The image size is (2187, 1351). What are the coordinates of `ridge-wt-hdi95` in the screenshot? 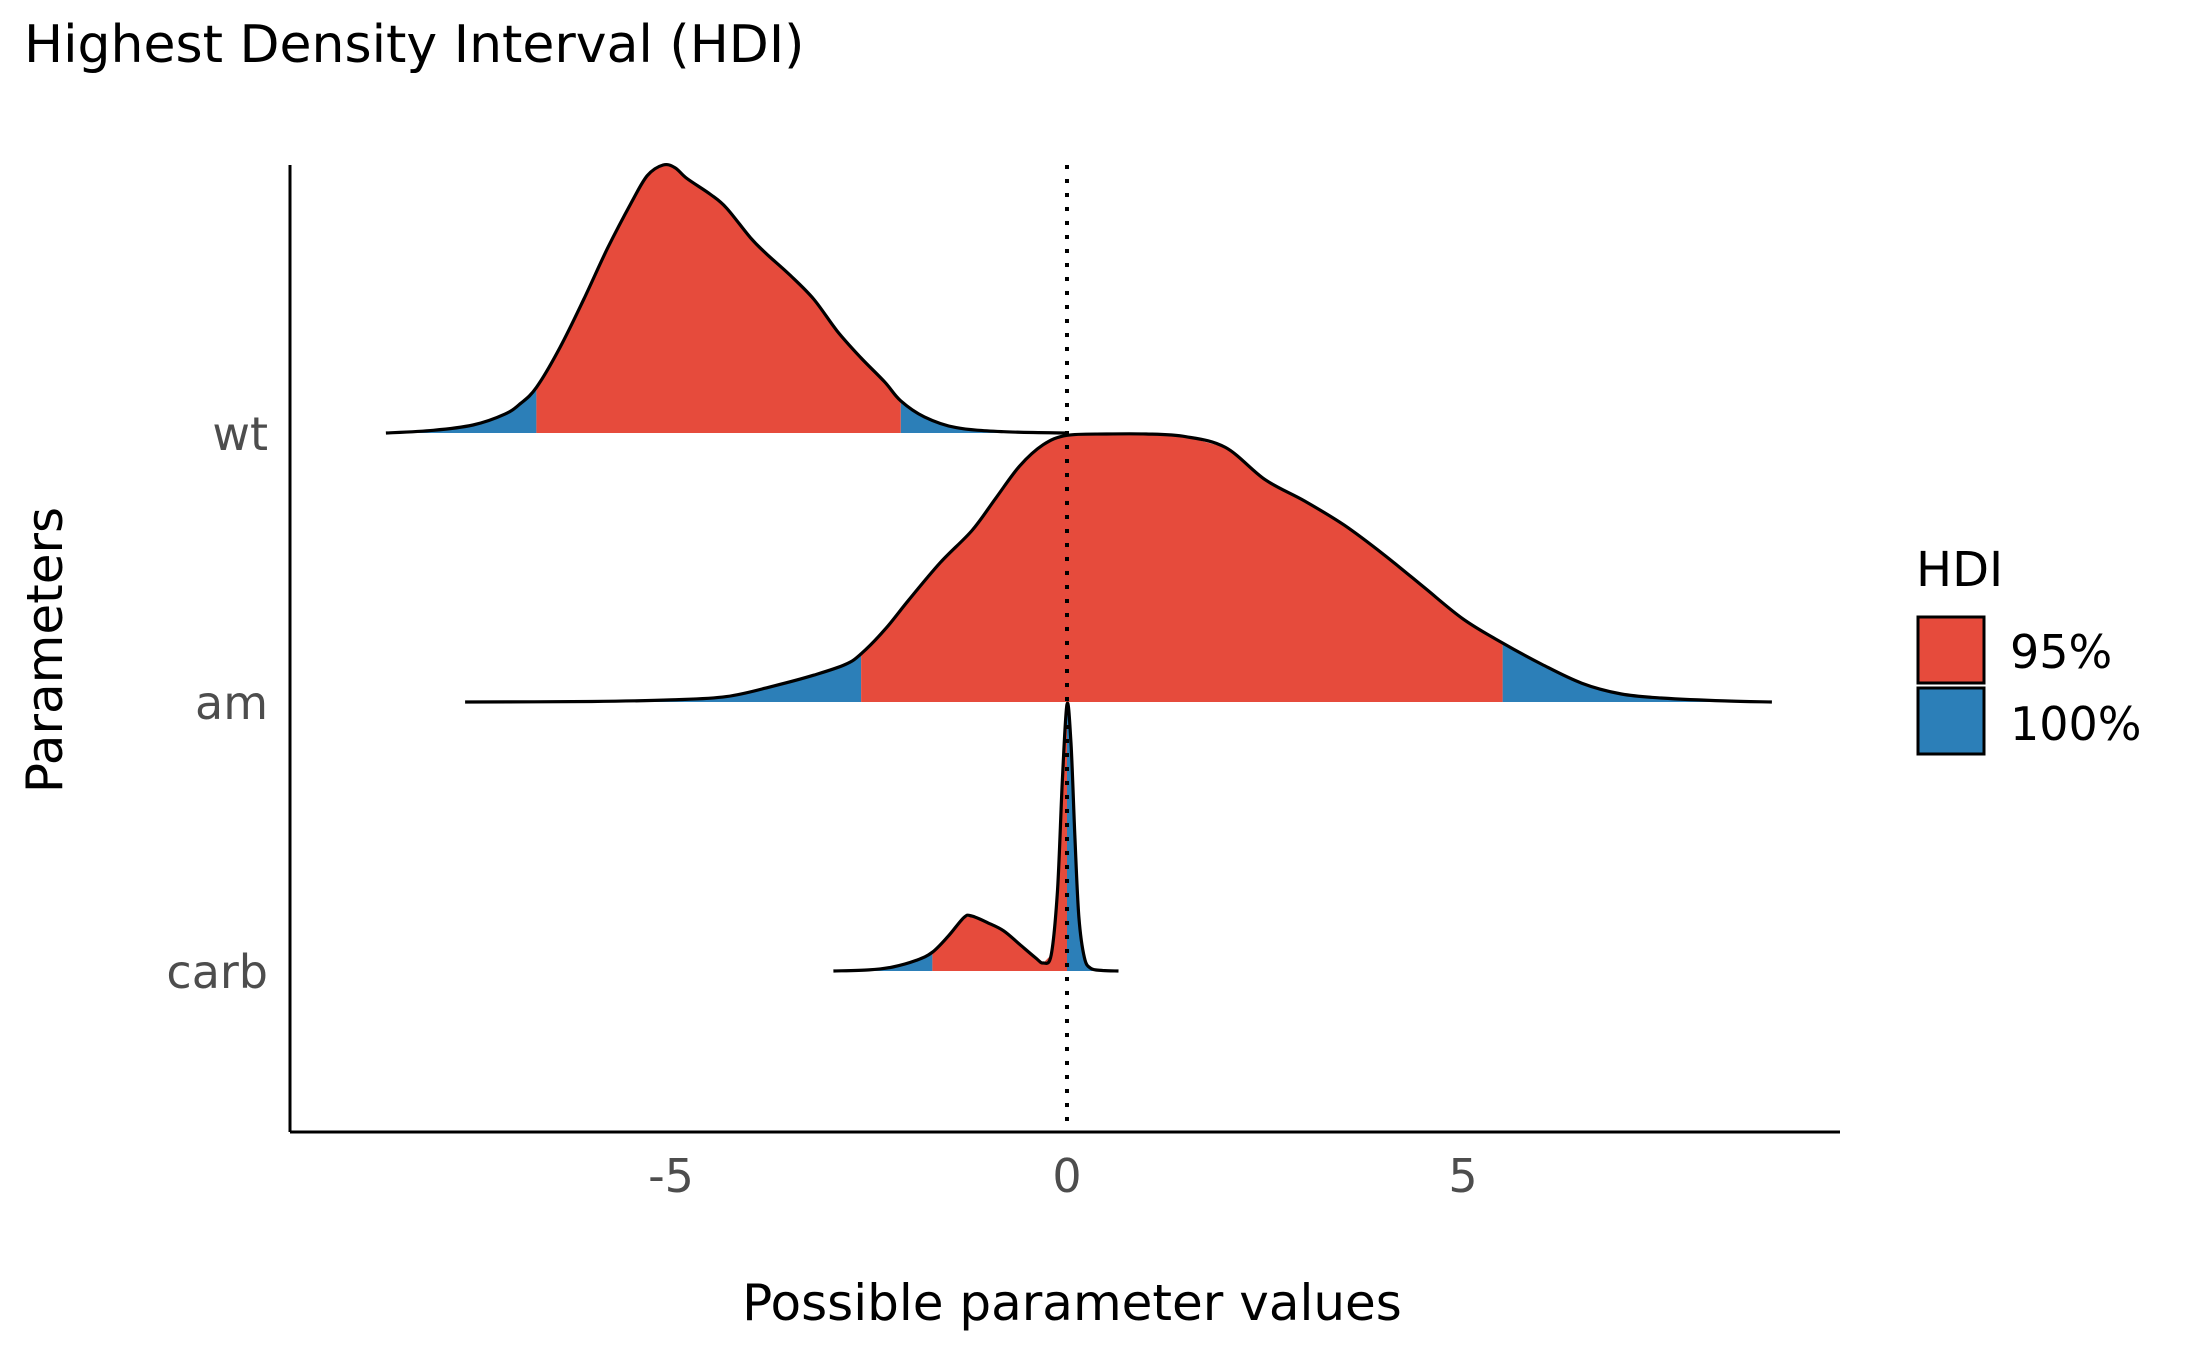 It's located at (718, 299).